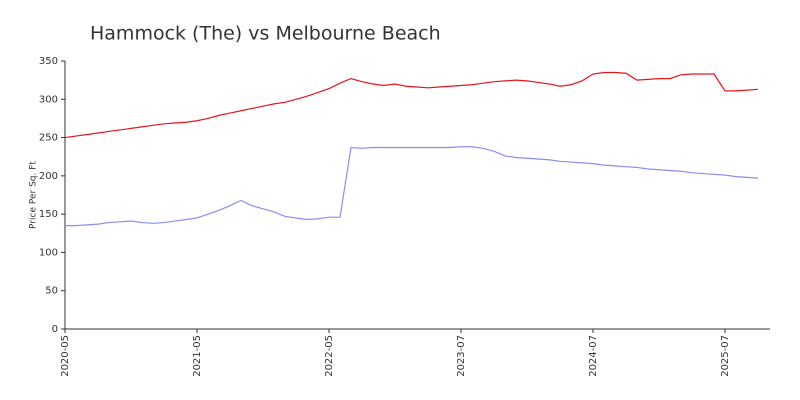  Describe the element at coordinates (48, 214) in the screenshot. I see `y-tick-label: 150` at that location.